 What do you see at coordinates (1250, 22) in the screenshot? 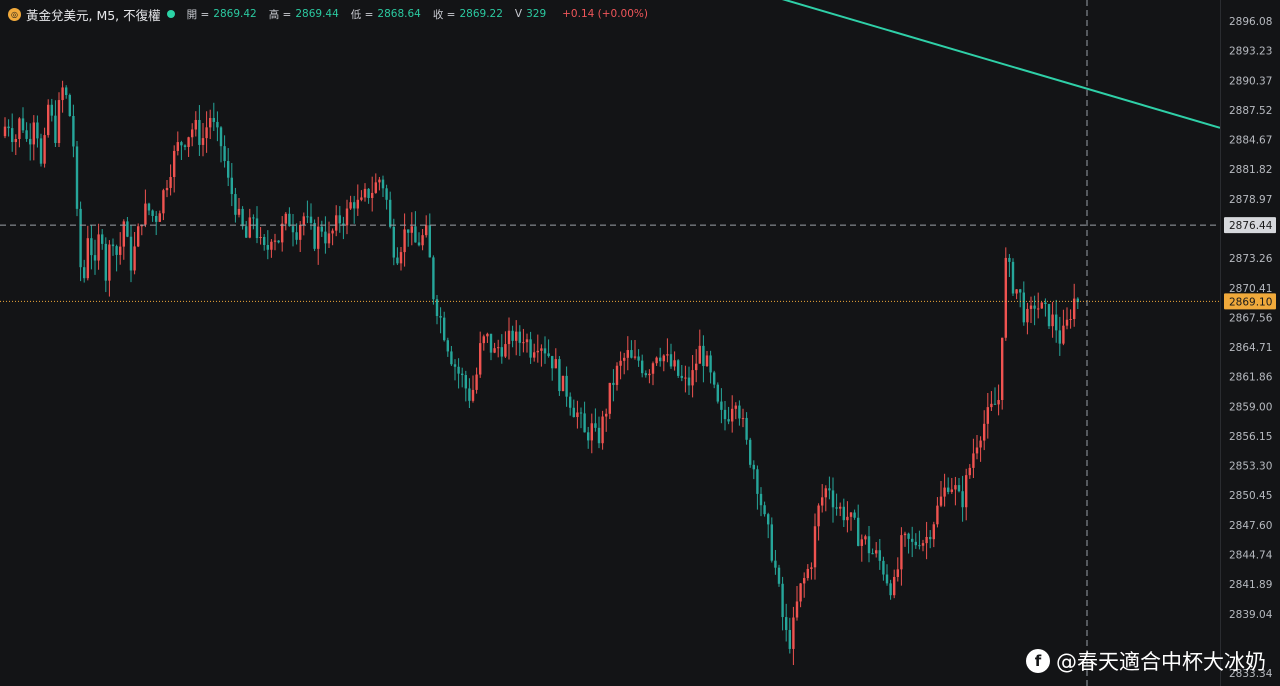
I see `y-tick-label: 2896.08` at bounding box center [1250, 22].